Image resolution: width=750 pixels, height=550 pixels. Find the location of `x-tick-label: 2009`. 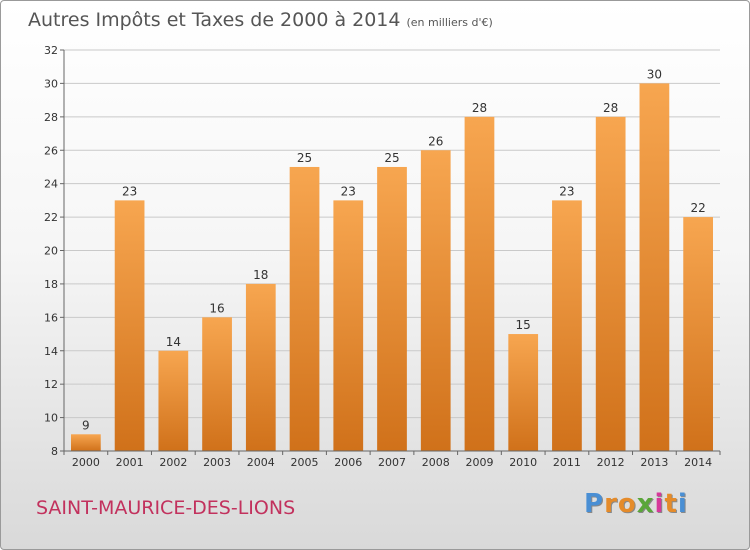

x-tick-label: 2009 is located at coordinates (479, 462).